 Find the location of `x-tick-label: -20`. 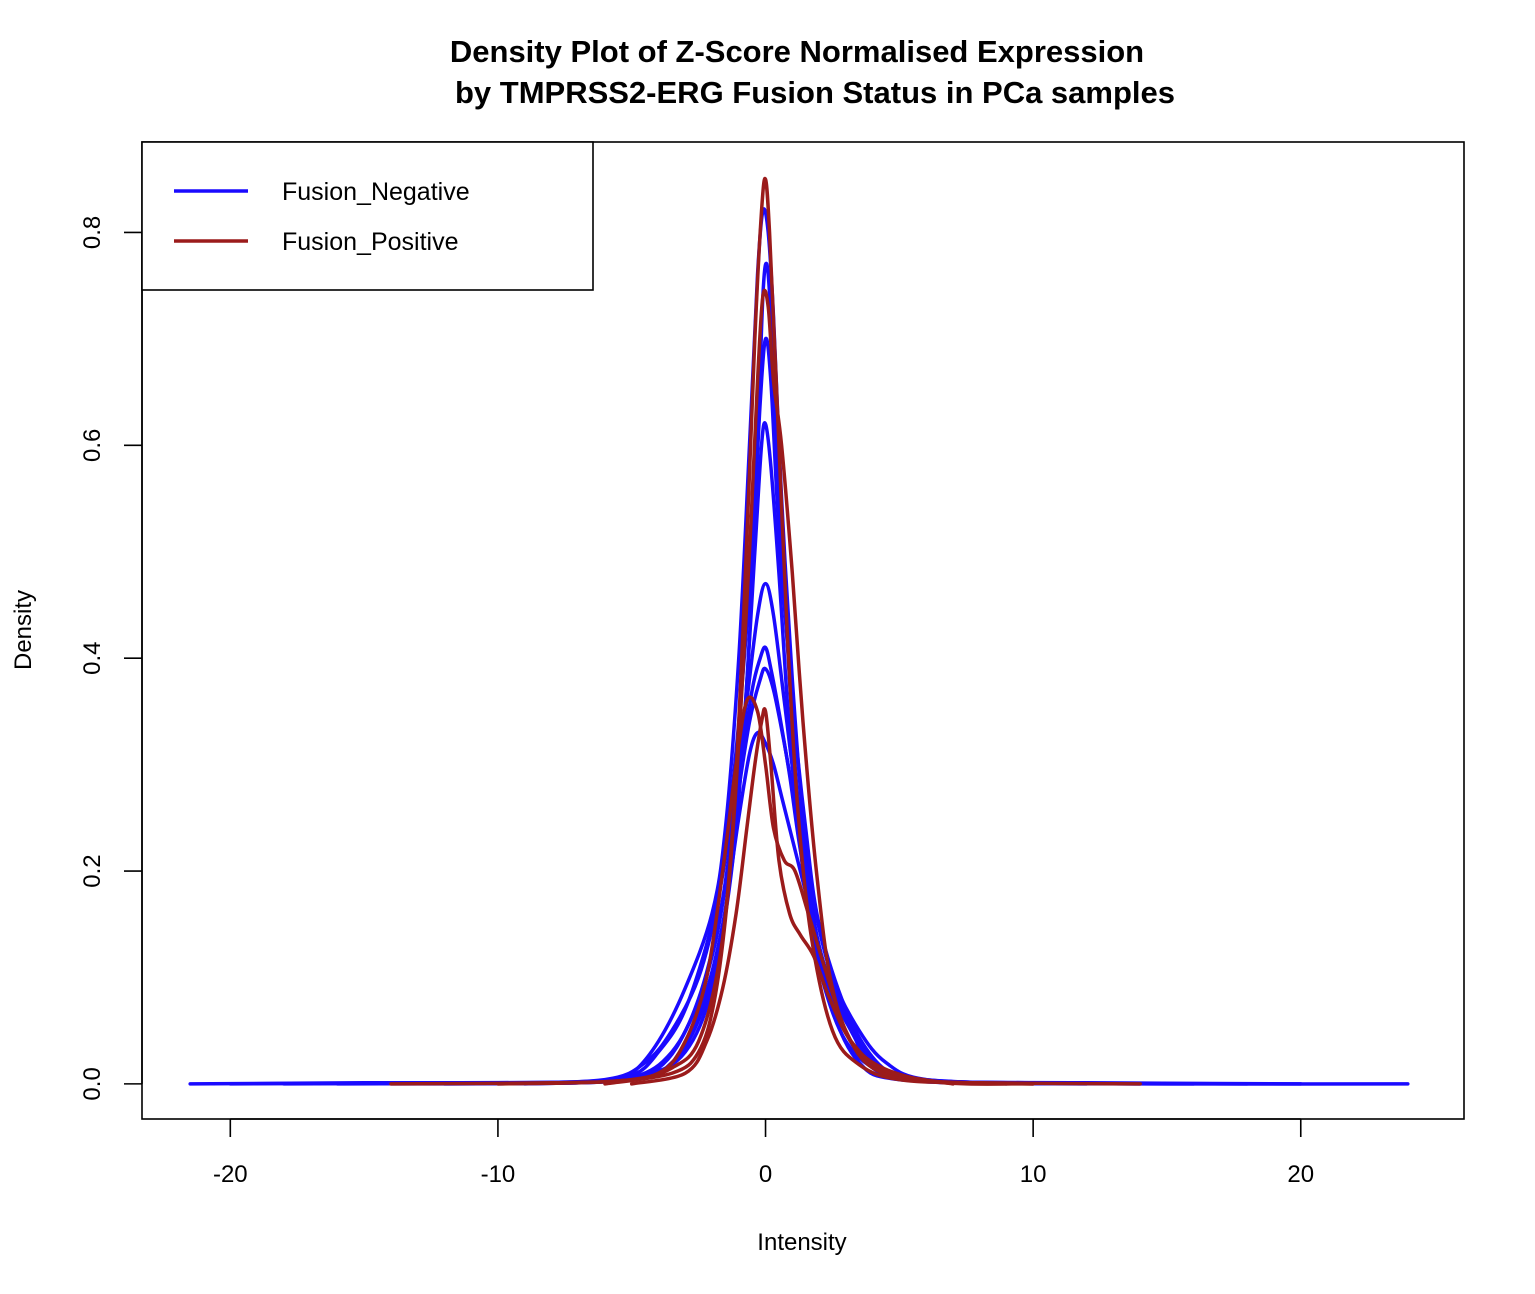

x-tick-label: -20 is located at coordinates (230, 1174).